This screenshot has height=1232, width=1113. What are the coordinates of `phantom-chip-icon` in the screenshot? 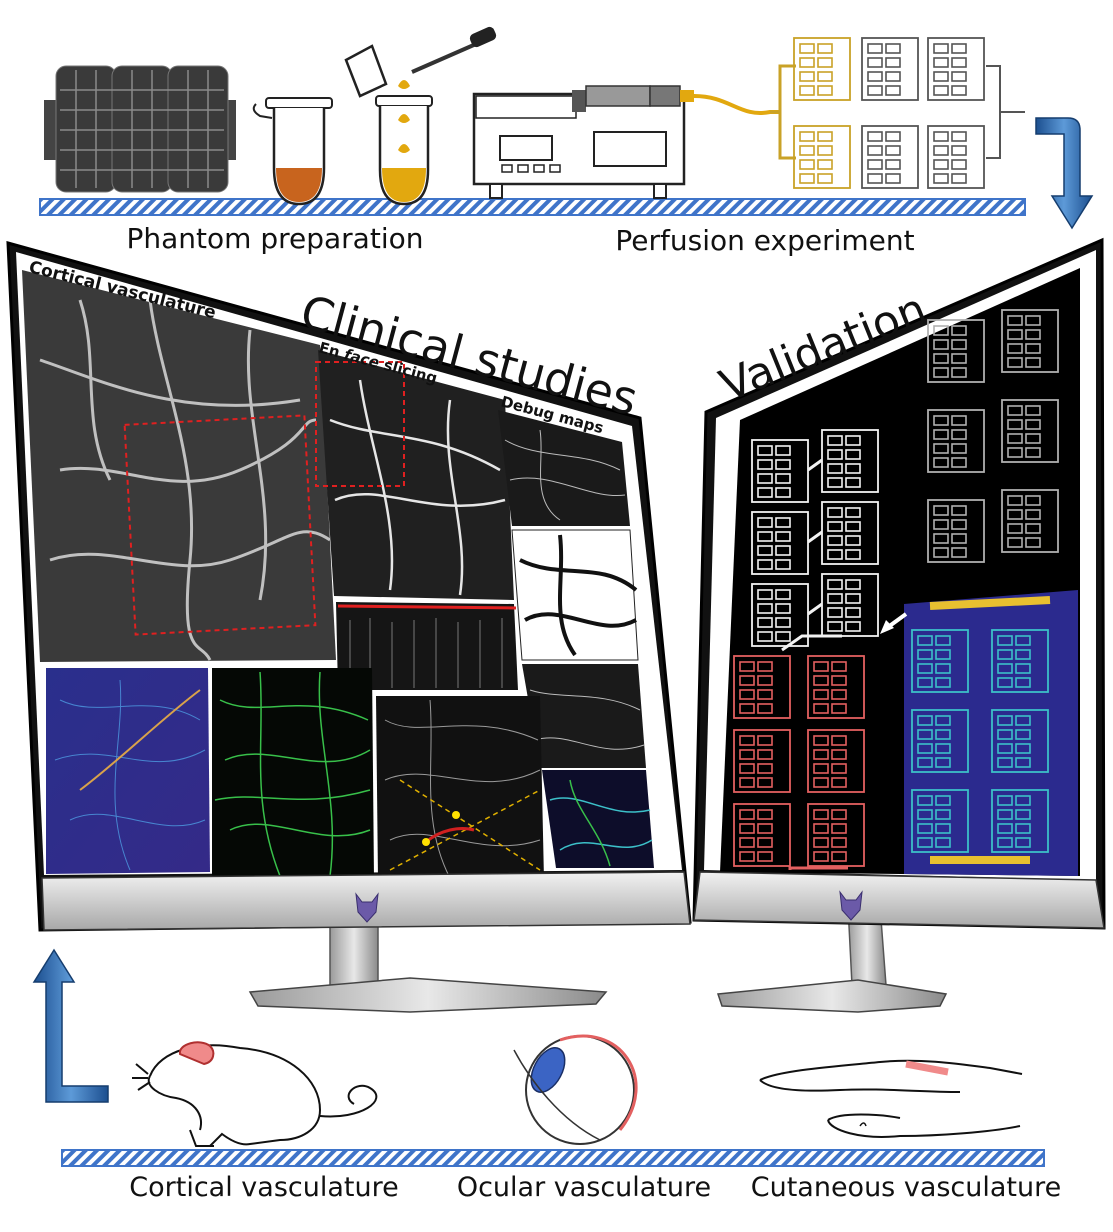 It's located at (897, 113).